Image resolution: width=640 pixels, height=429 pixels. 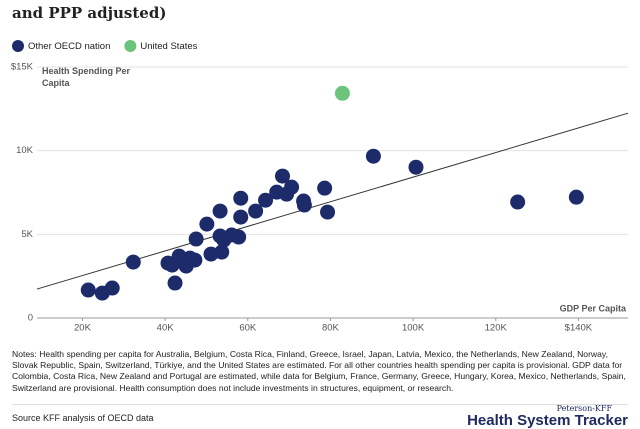 What do you see at coordinates (83, 418) in the screenshot?
I see `source: Source KFF analysis of OECD data` at bounding box center [83, 418].